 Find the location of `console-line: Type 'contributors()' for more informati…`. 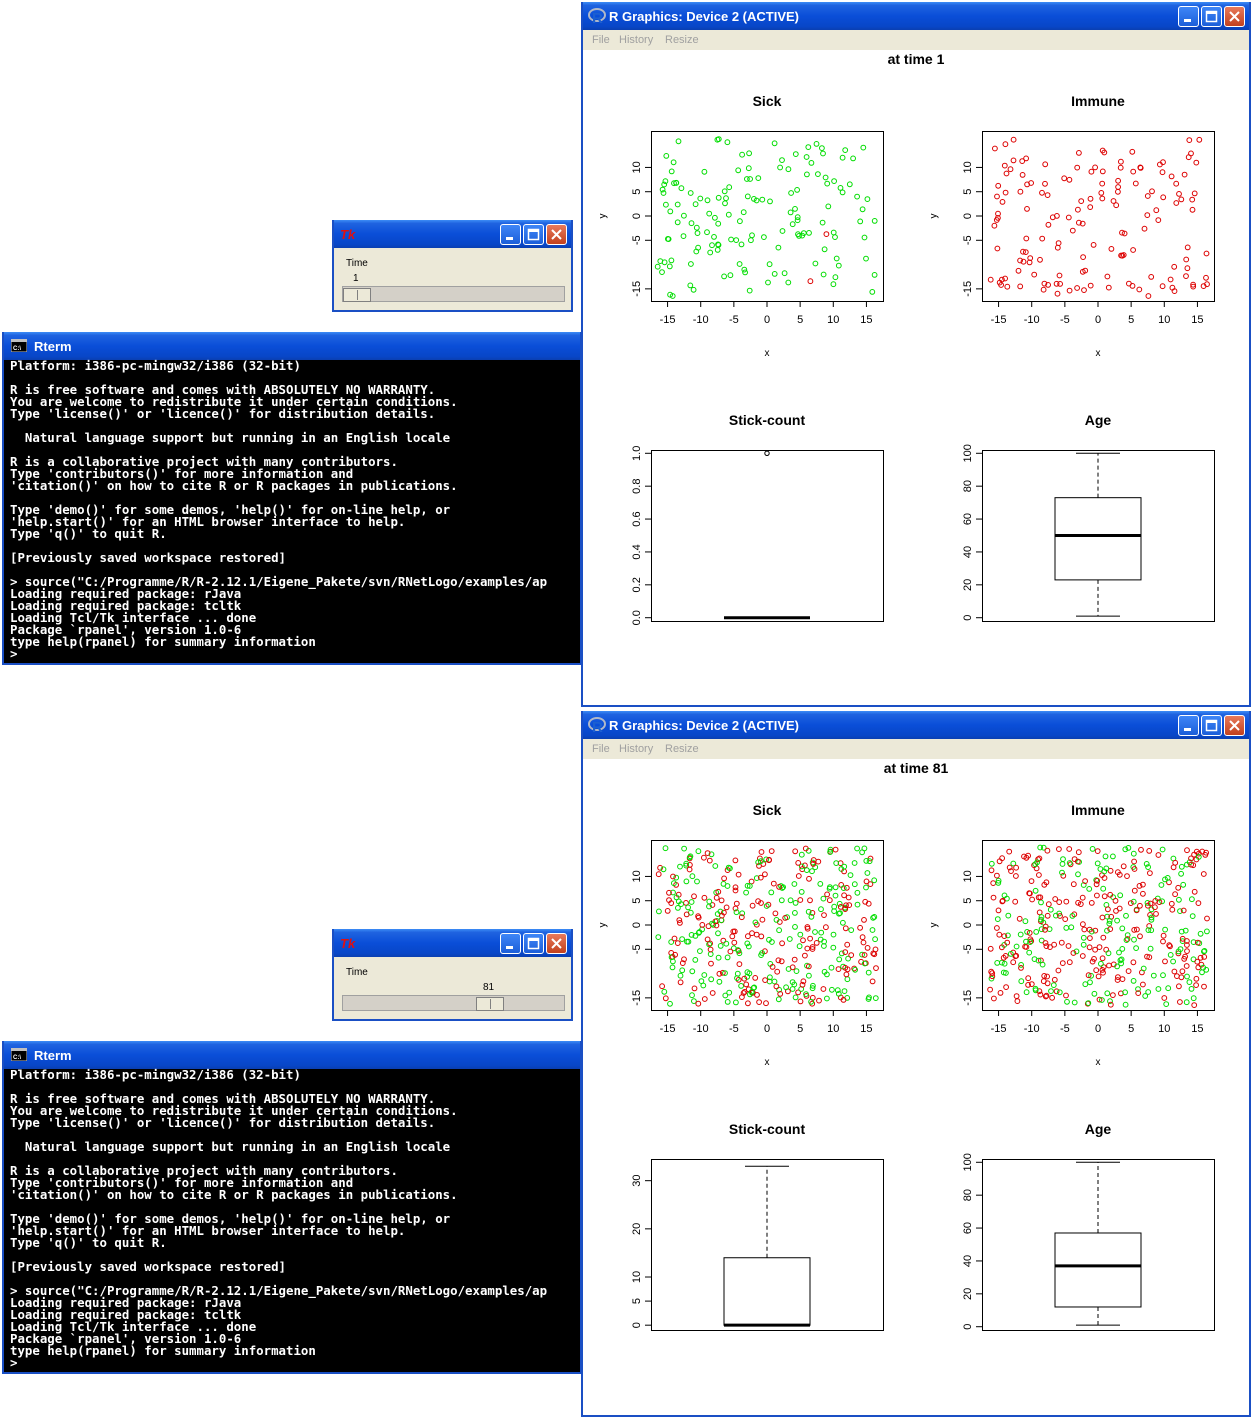

console-line: Type 'contributors()' for more informati… is located at coordinates (182, 473).